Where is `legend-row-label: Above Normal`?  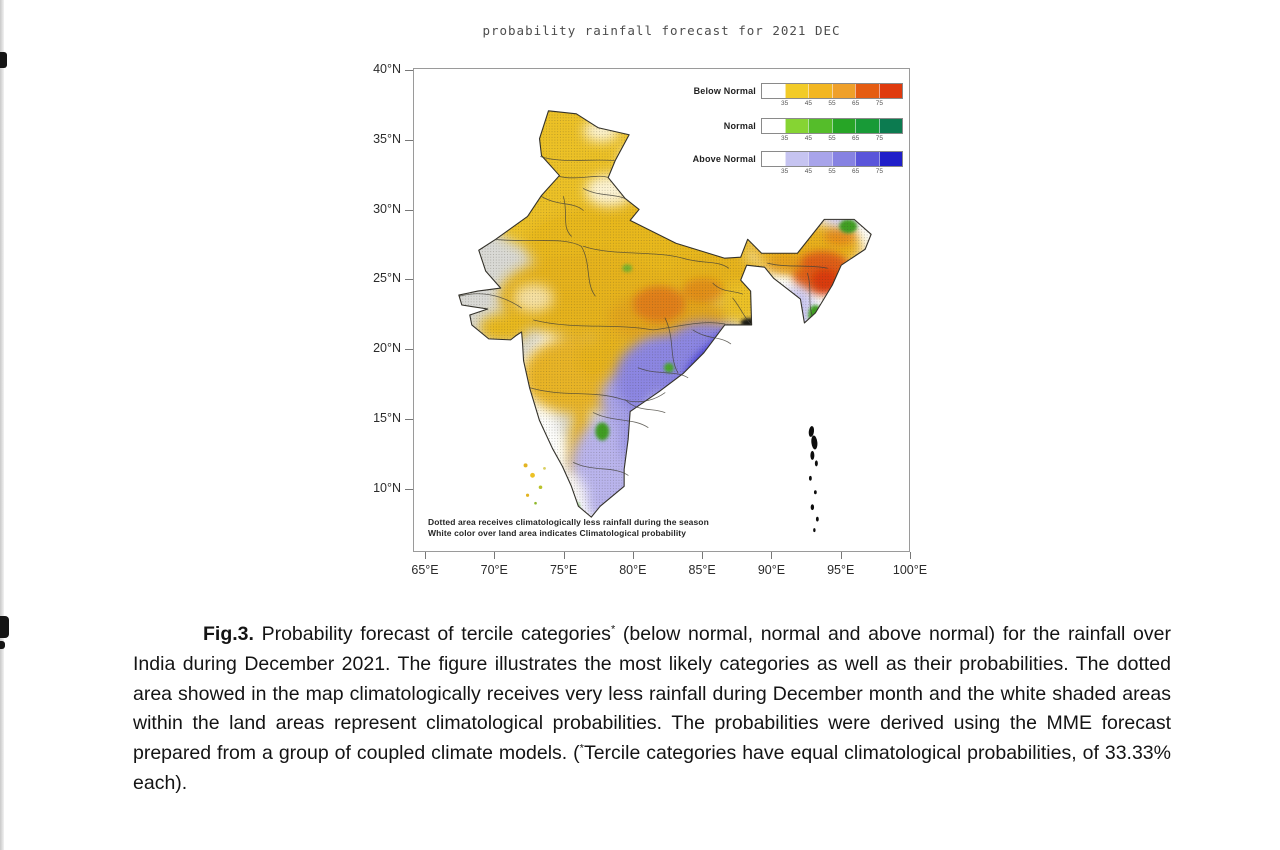 legend-row-label: Above Normal is located at coordinates (724, 159).